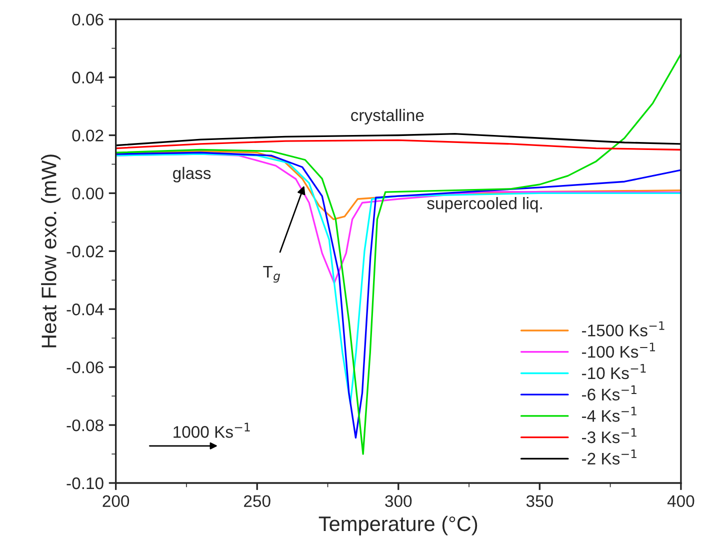  What do you see at coordinates (609, 436) in the screenshot?
I see `legend-label: -3 Ks$^{−1}$` at bounding box center [609, 436].